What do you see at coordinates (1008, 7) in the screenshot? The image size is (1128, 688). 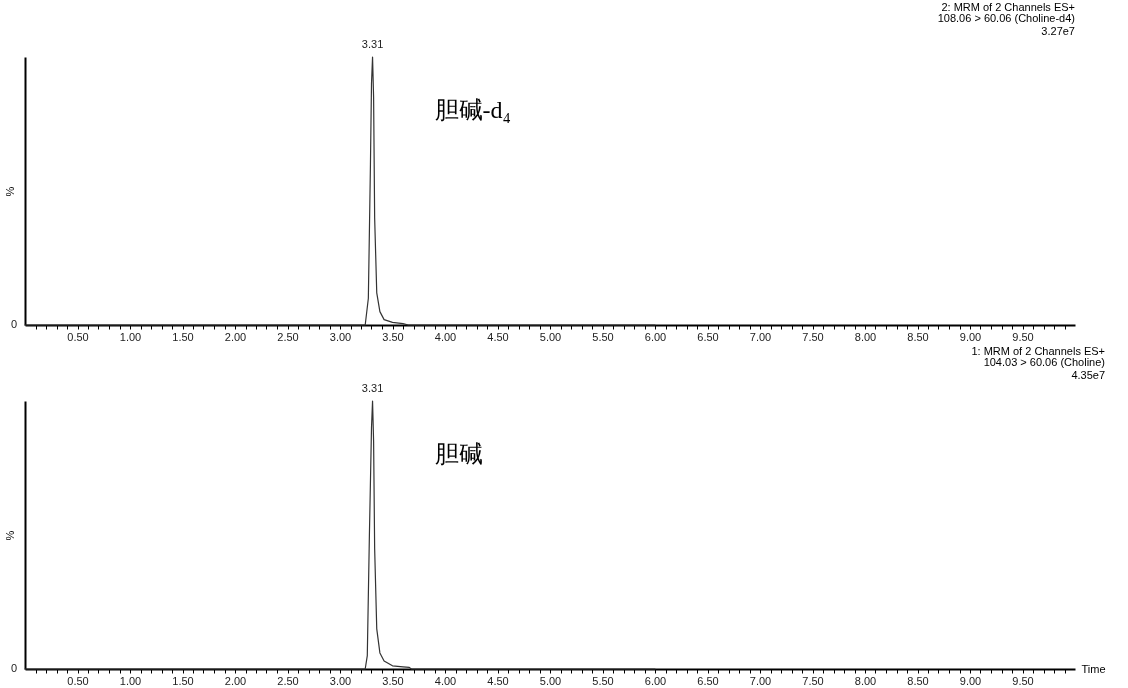 I see `chart-title: 2: MRM of 2 Channels ES+` at bounding box center [1008, 7].